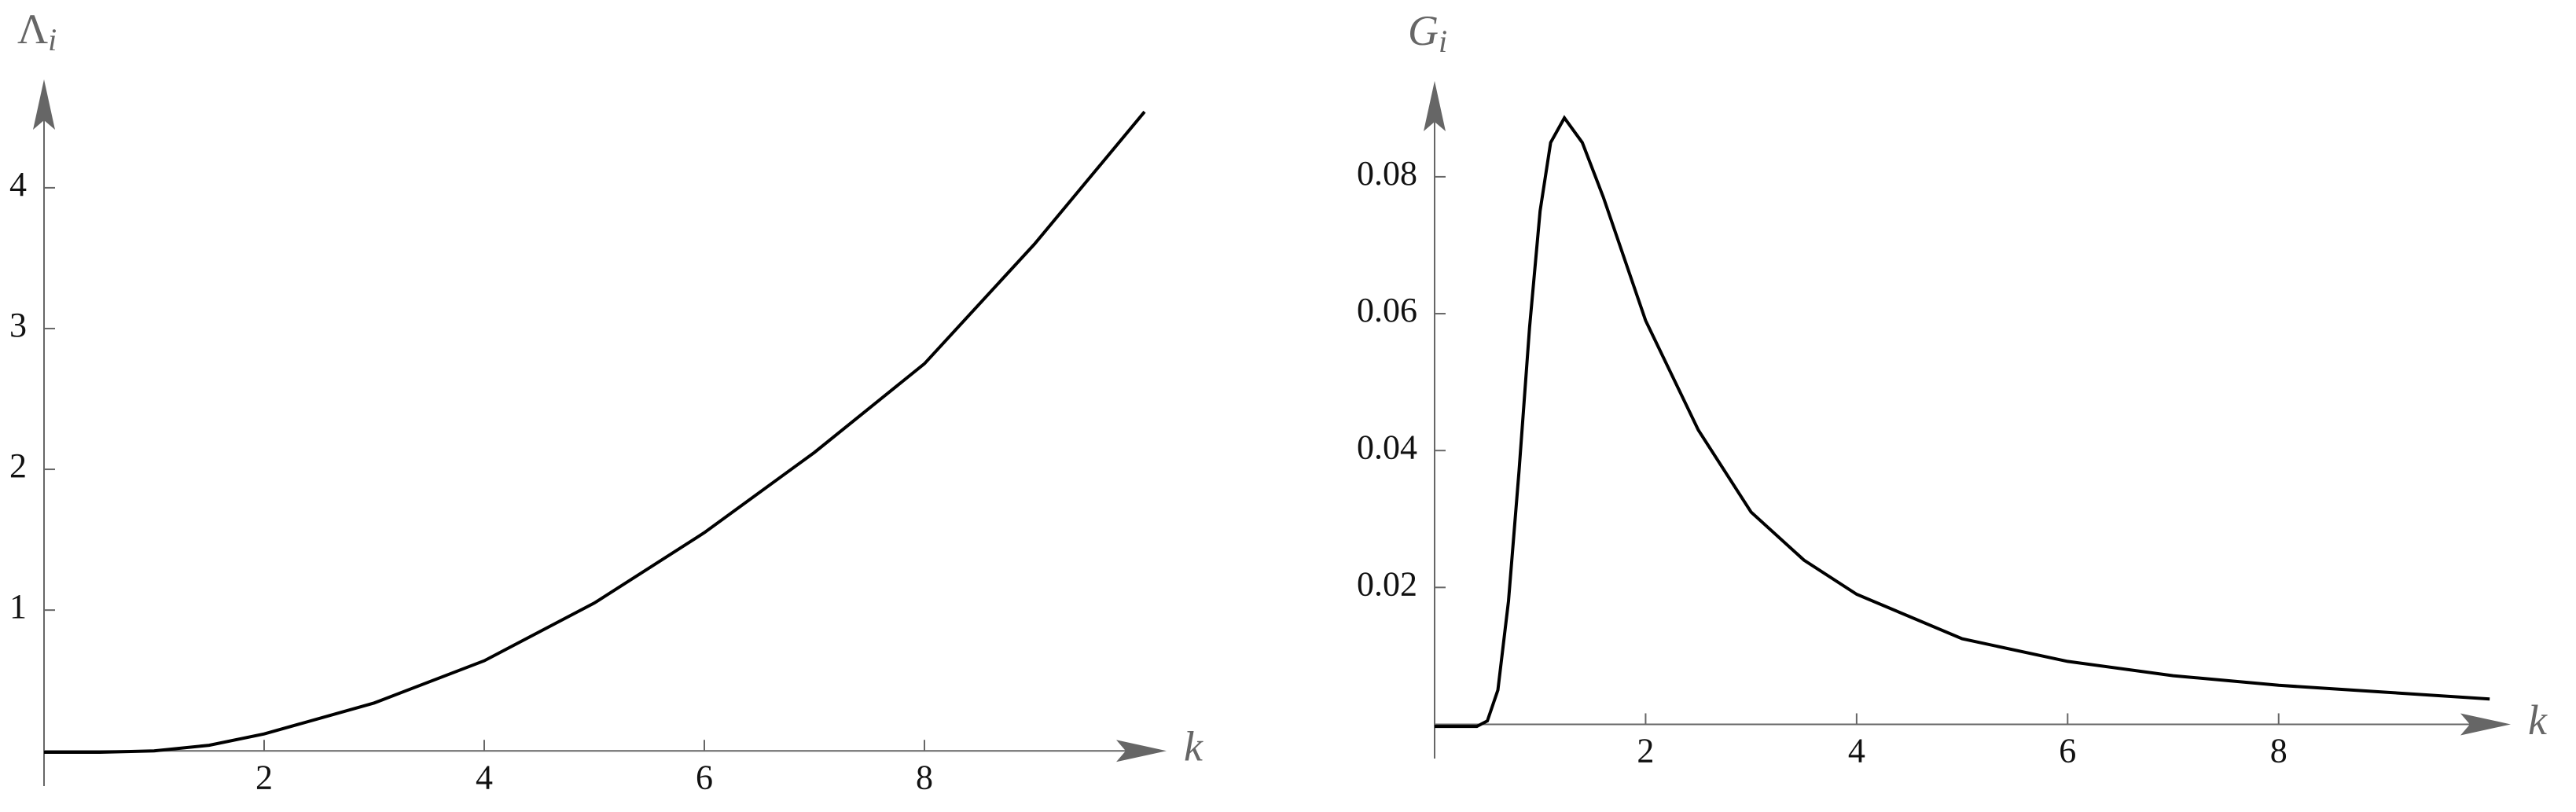  What do you see at coordinates (18, 184) in the screenshot?
I see `y-tick-label: 4` at bounding box center [18, 184].